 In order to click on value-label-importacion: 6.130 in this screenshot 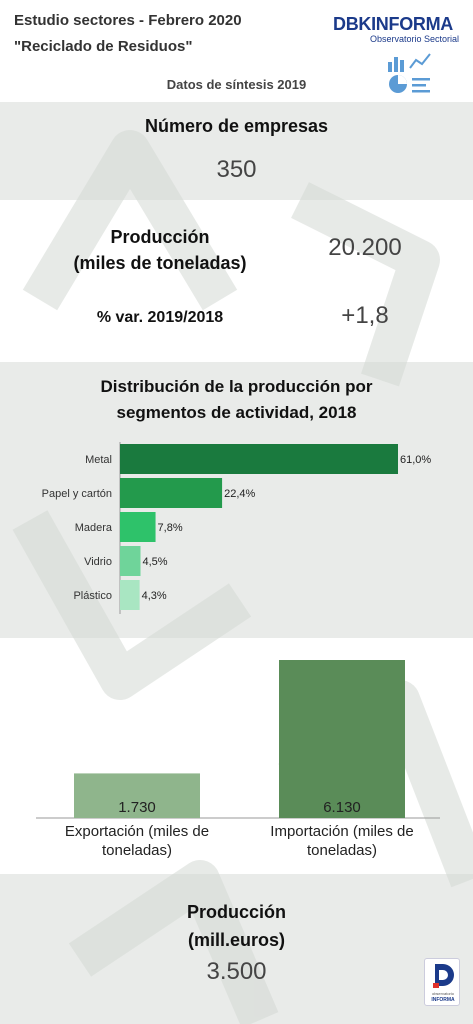, I will do `click(342, 807)`.